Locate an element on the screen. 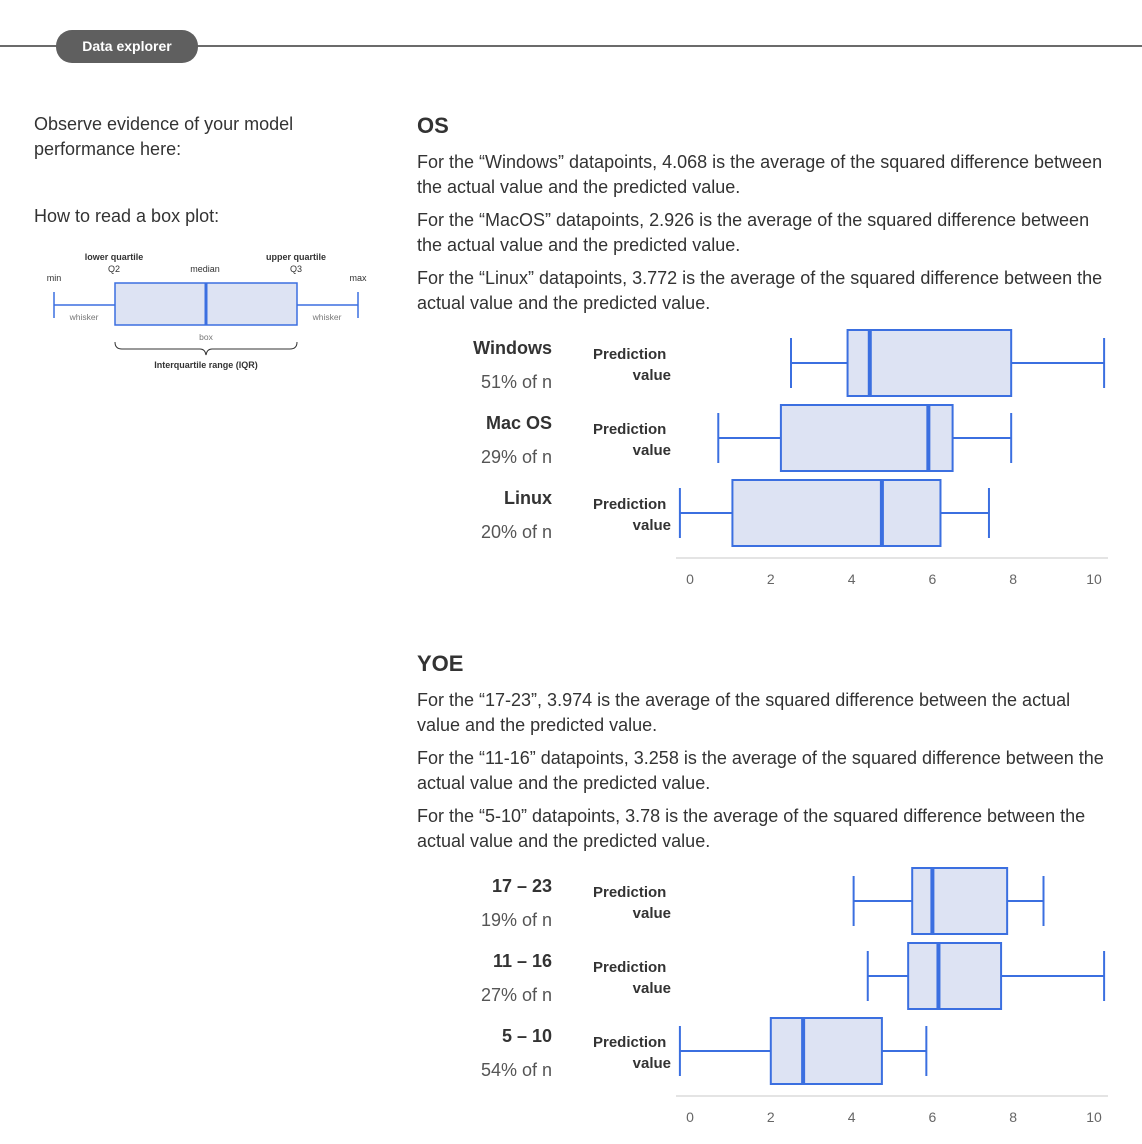 This screenshot has height=1144, width=1142. legend-iqr: Interquartile range (IQR) is located at coordinates (206, 365).